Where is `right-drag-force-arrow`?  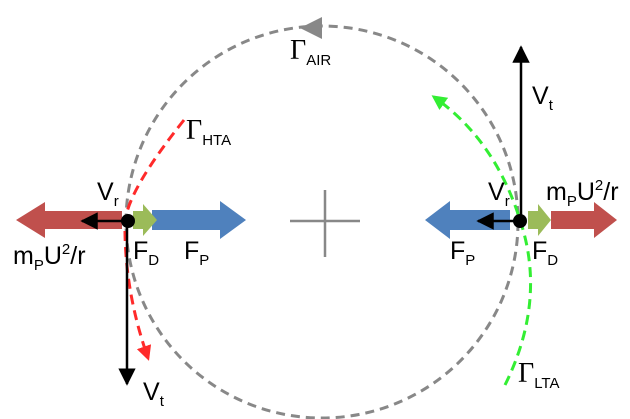
right-drag-force-arrow is located at coordinates (539, 220).